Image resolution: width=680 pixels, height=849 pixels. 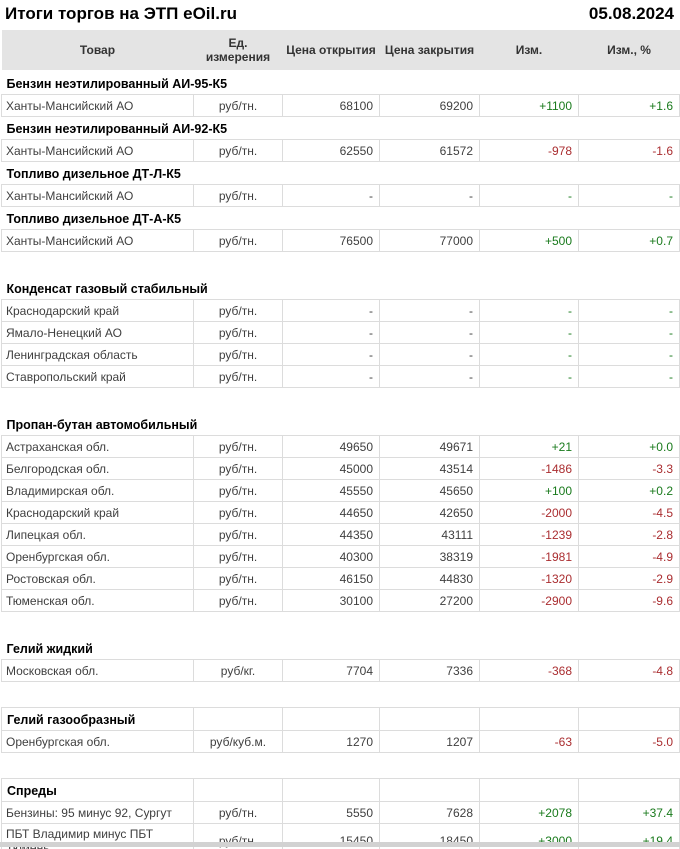 I want to click on table-row: Ставропольский край руб/тн. - - - -, so click(x=340, y=376).